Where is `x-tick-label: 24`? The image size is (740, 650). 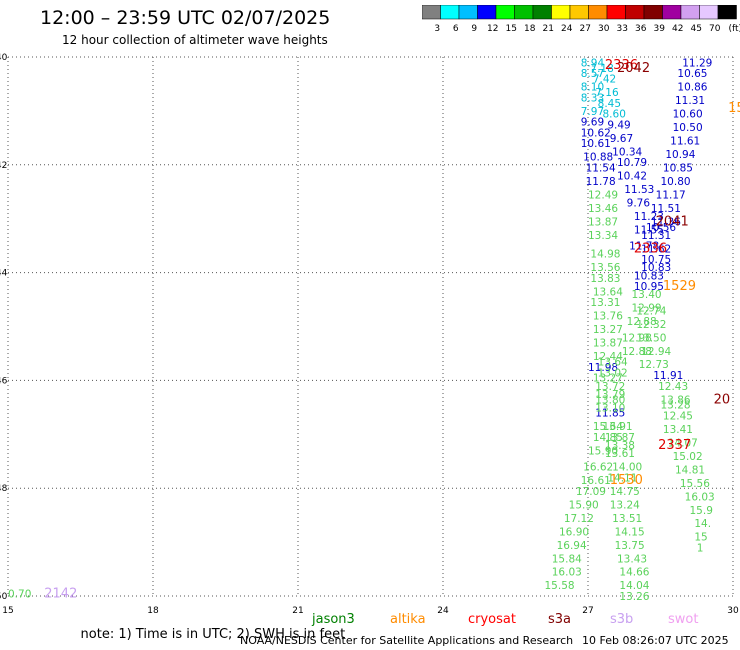 x-tick-label: 24 is located at coordinates (443, 611).